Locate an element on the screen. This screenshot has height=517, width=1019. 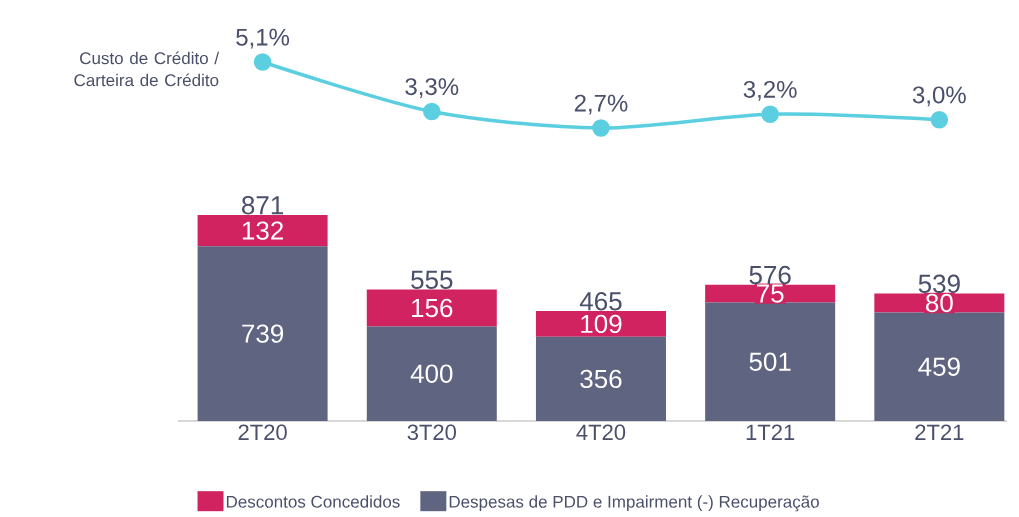
data-label: 739 is located at coordinates (263, 333).